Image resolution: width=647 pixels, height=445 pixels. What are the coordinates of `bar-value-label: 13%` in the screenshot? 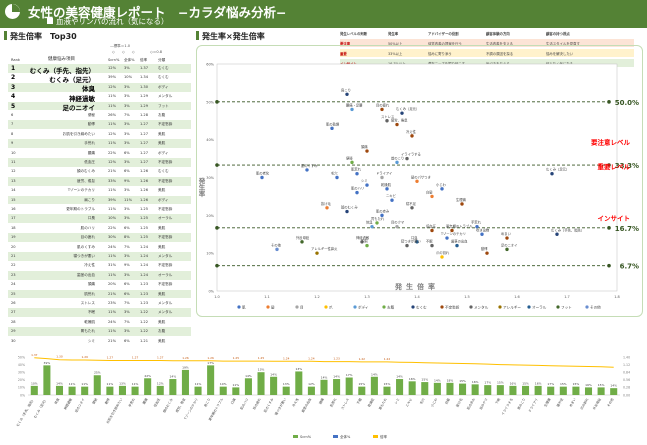 It's located at (261, 370).